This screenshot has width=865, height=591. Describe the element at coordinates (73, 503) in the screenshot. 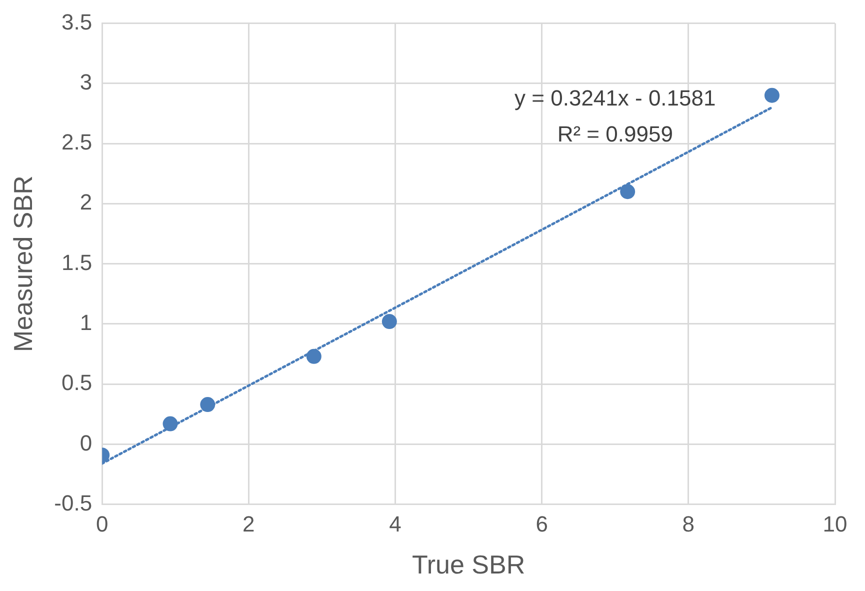

I see `y-tick-label: -0.5` at that location.